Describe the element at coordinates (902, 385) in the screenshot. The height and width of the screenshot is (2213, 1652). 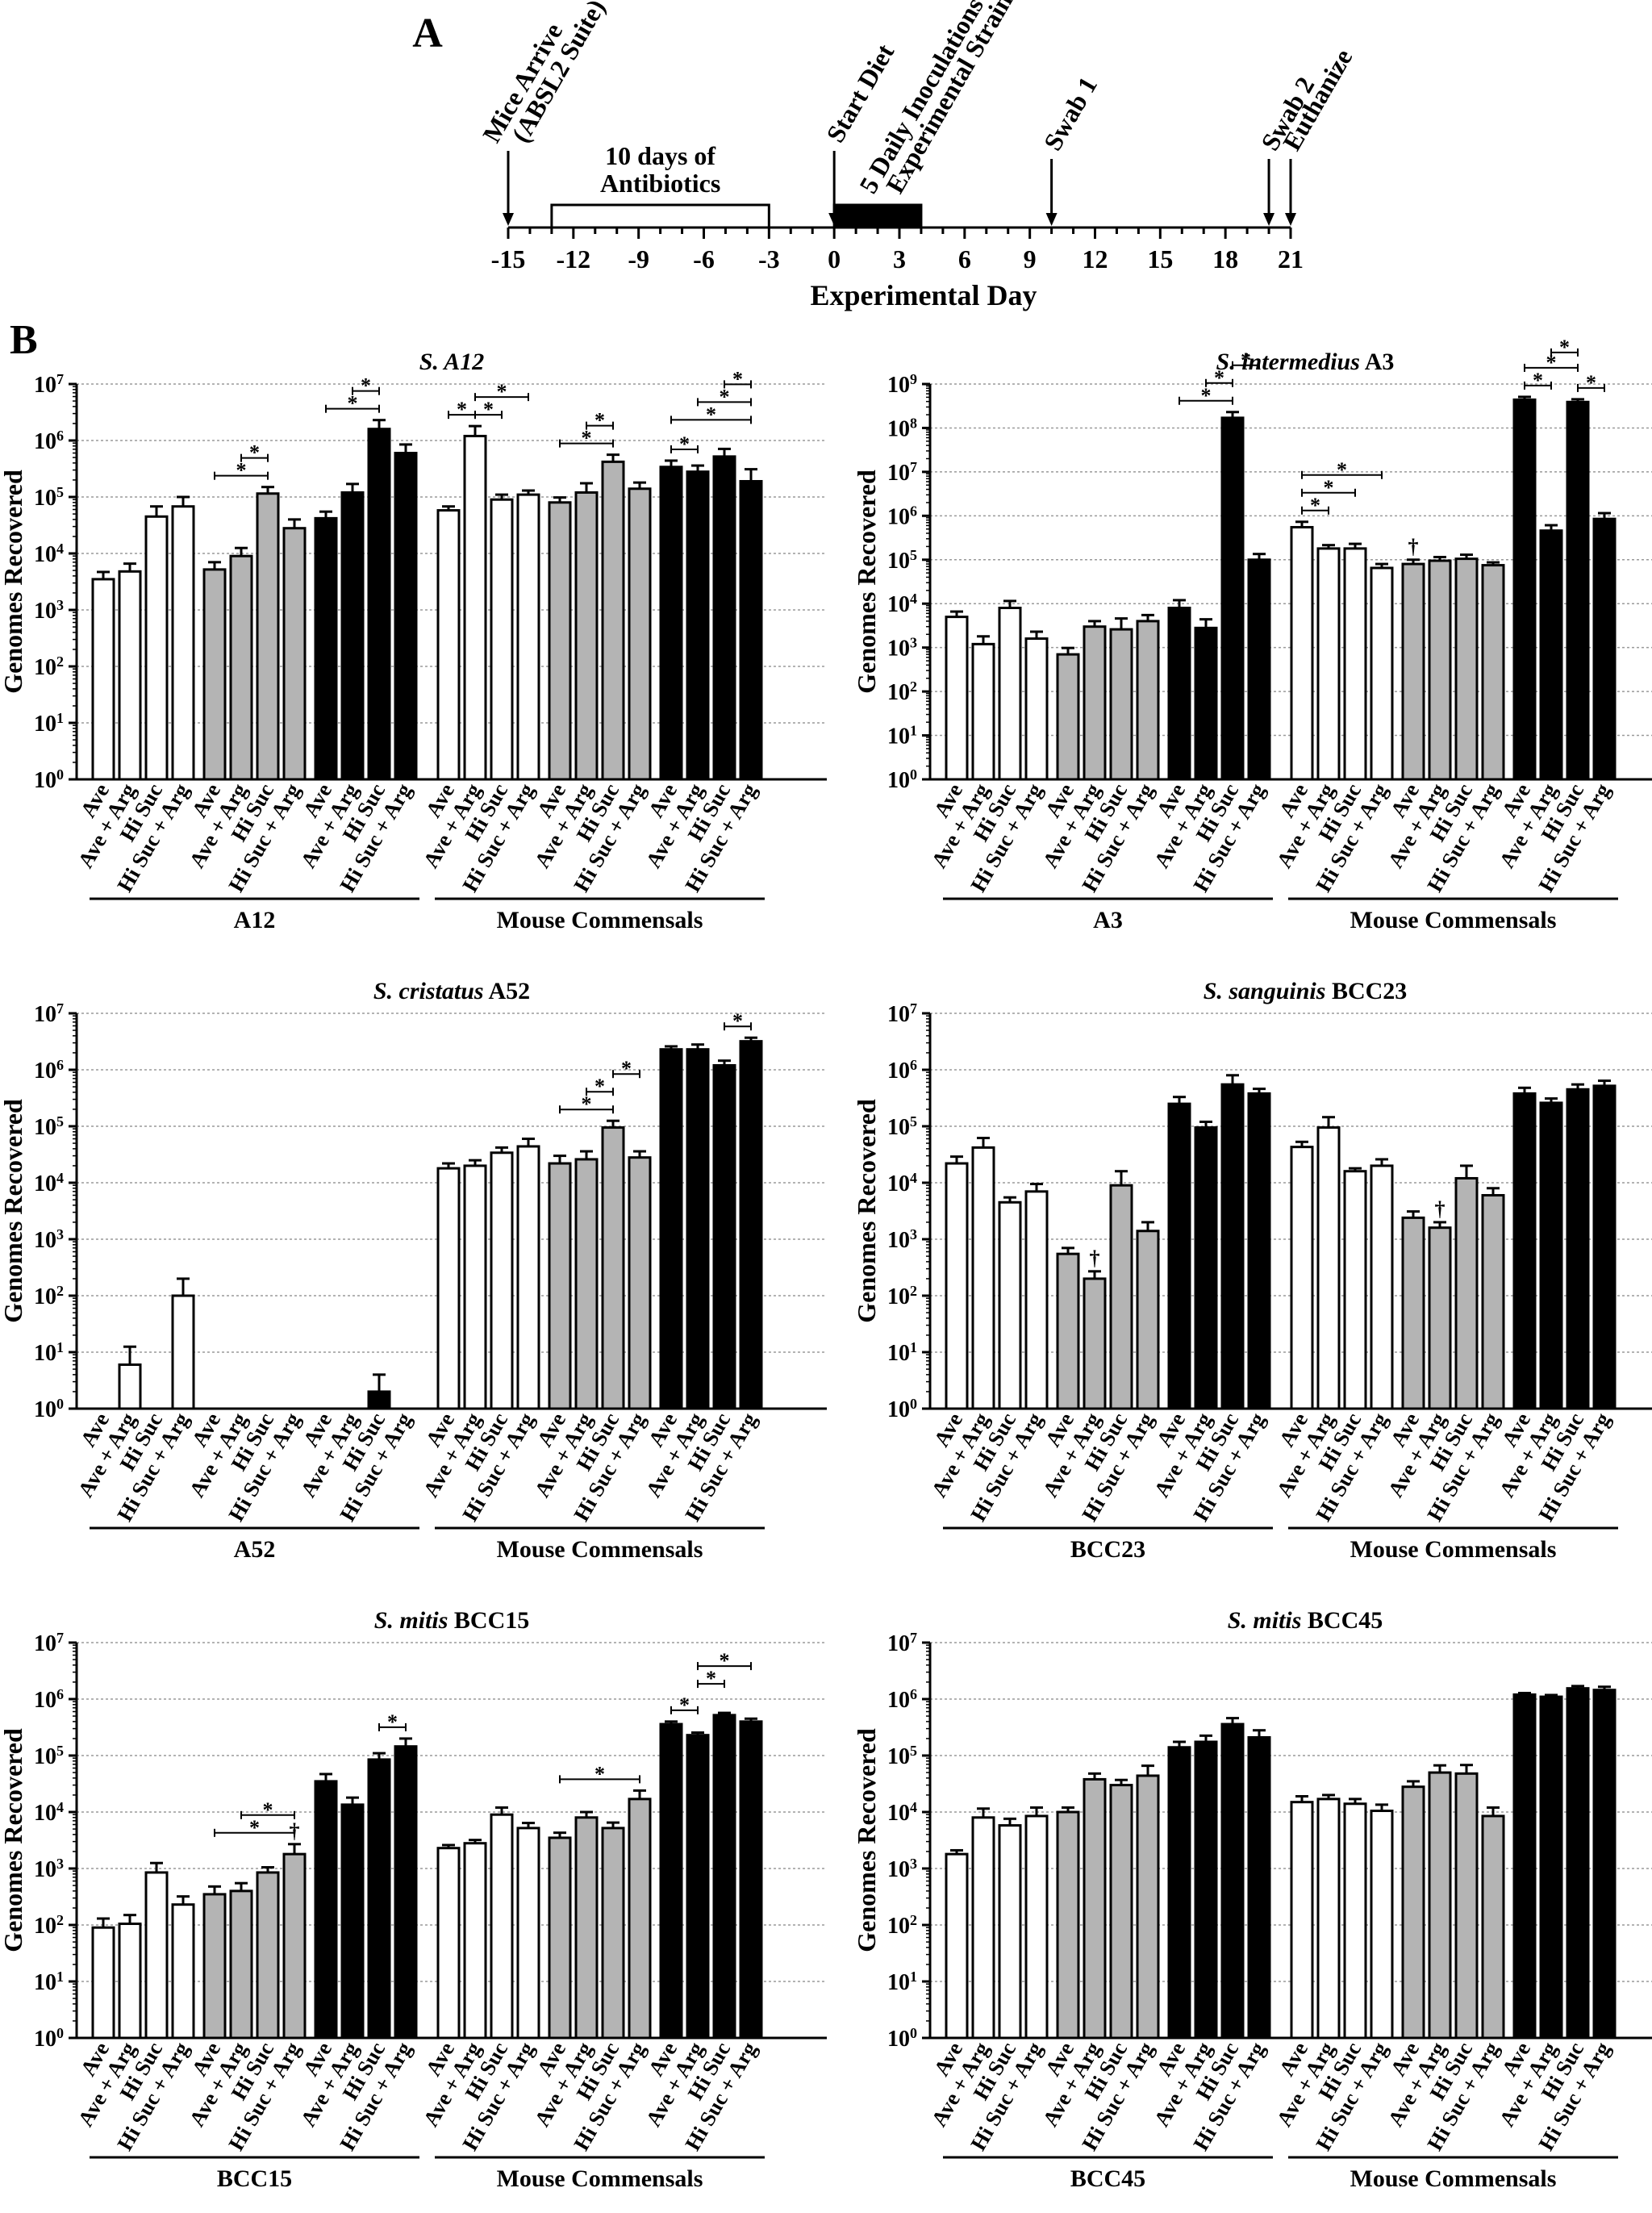
I see `y-tick-label: 10⁹` at that location.